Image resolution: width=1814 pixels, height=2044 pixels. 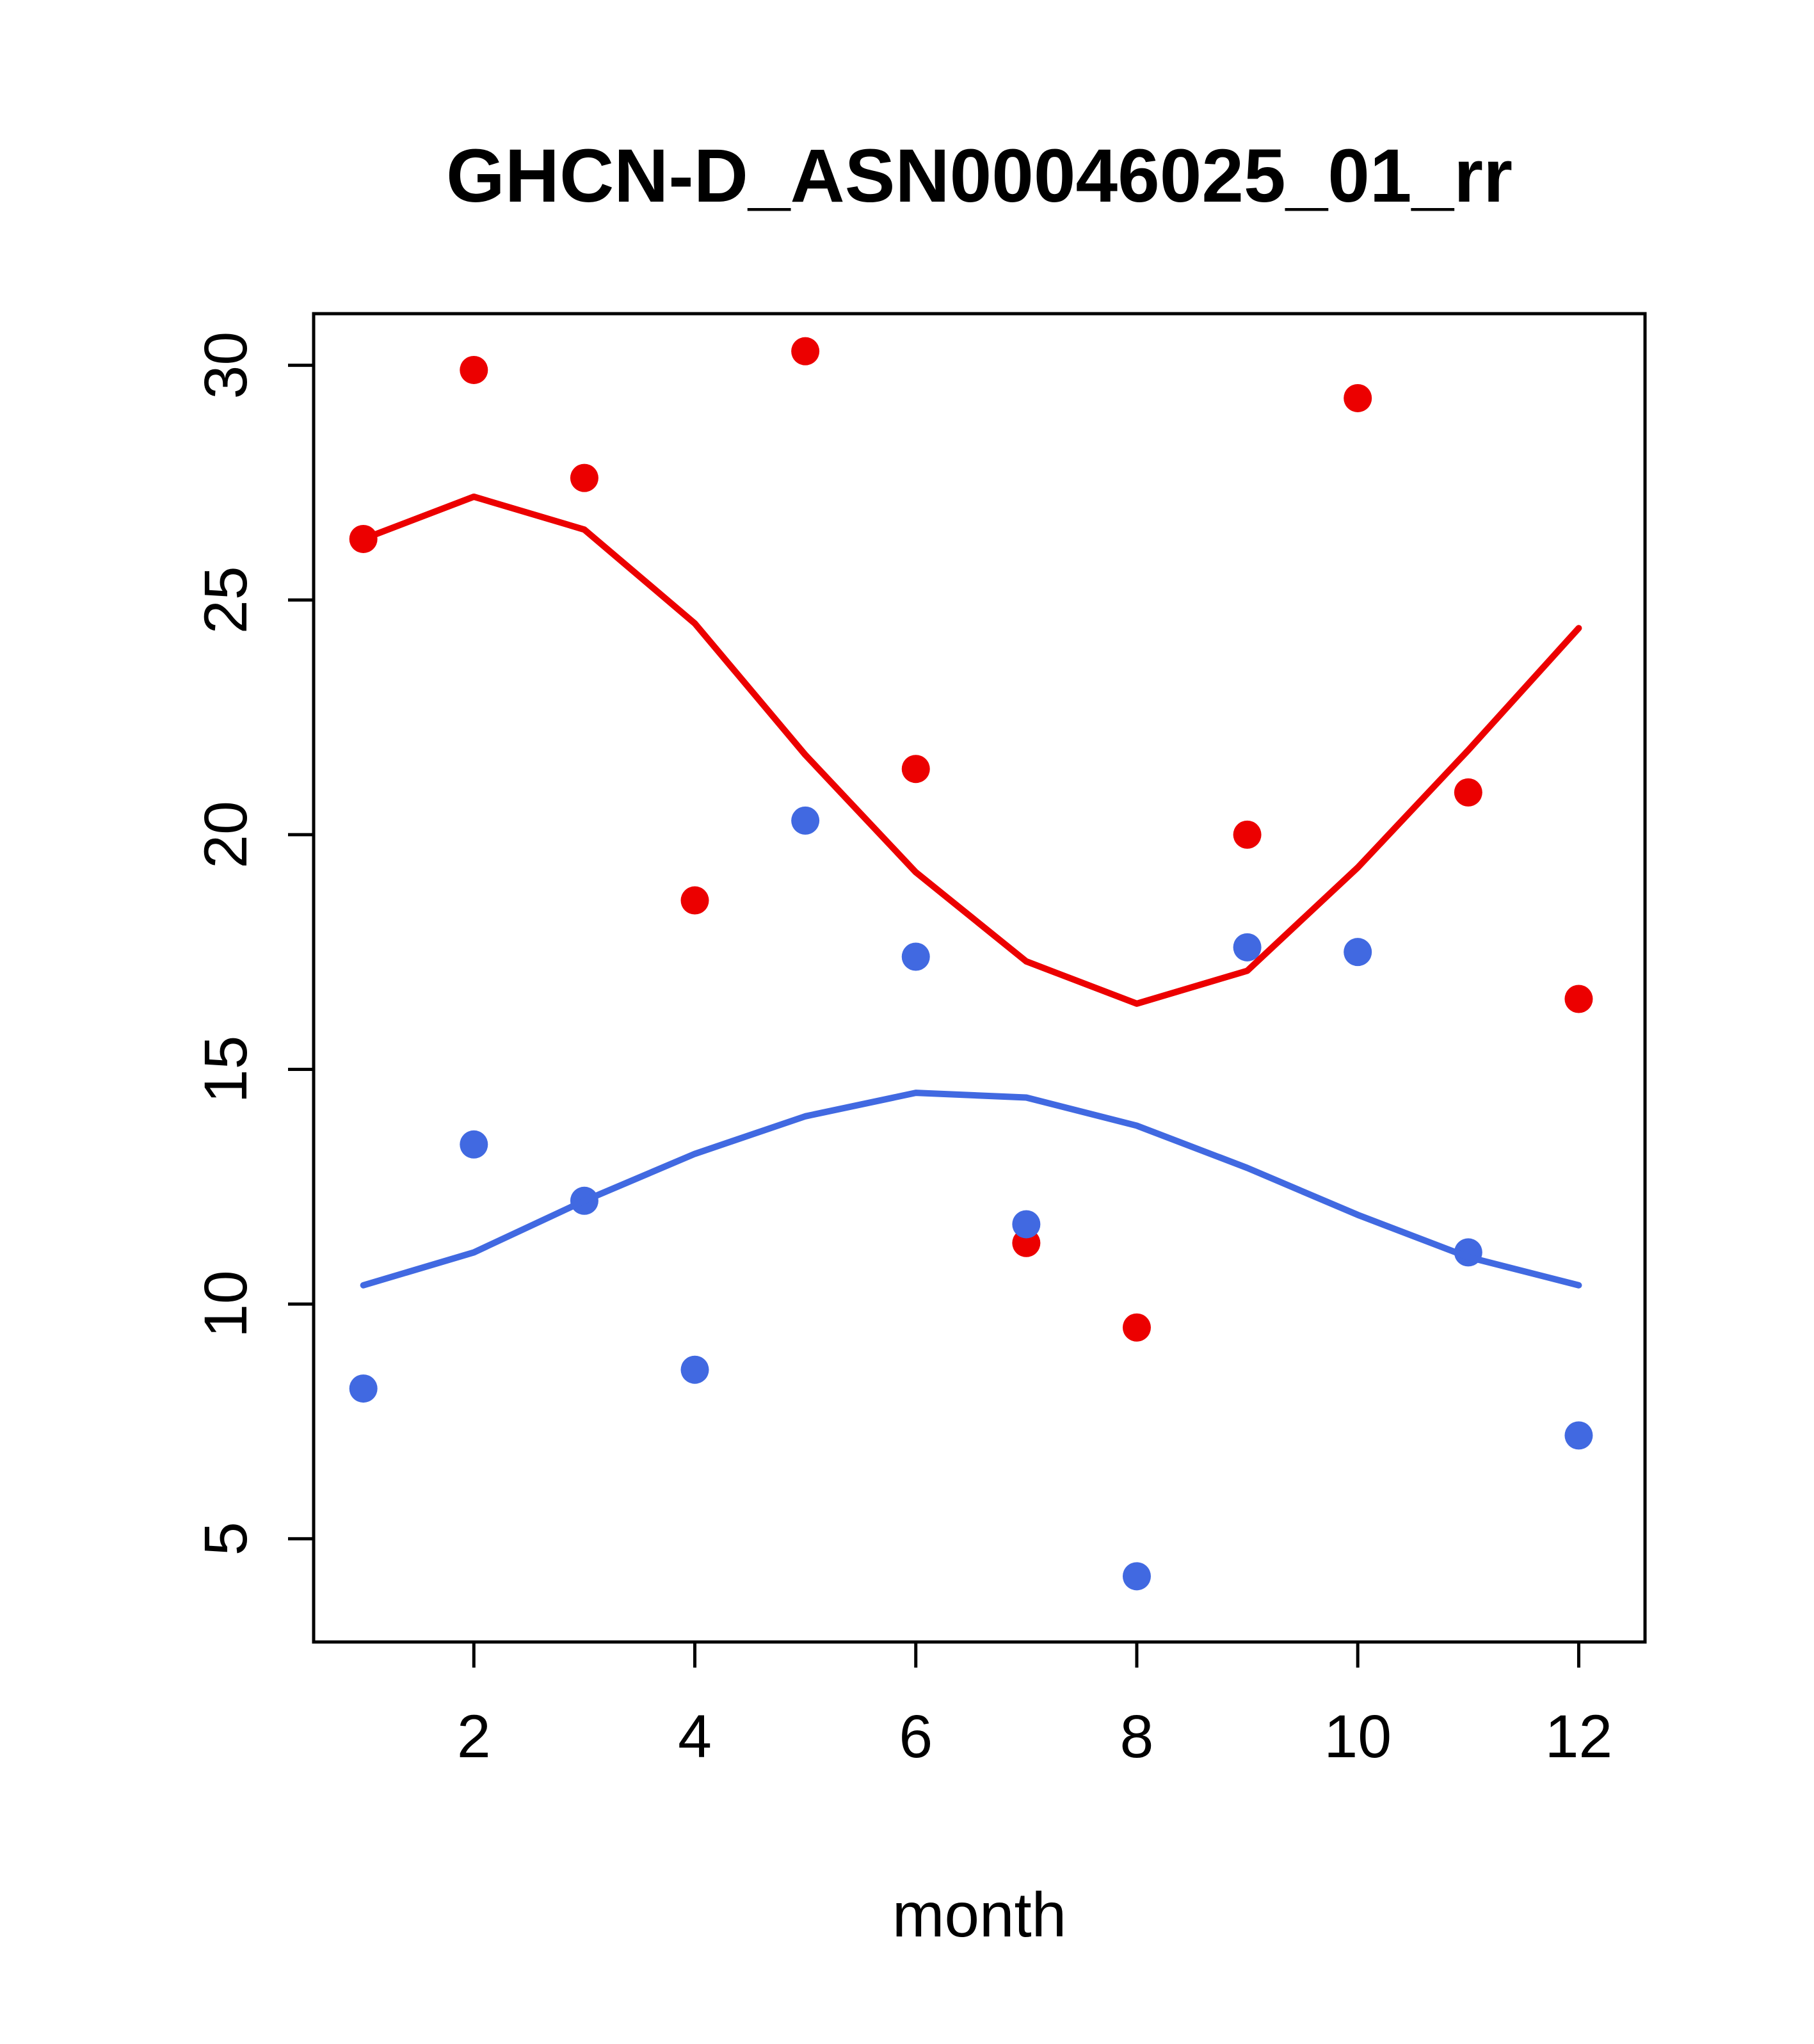 What do you see at coordinates (971, 1189) in the screenshot?
I see `blue-smooth-line` at bounding box center [971, 1189].